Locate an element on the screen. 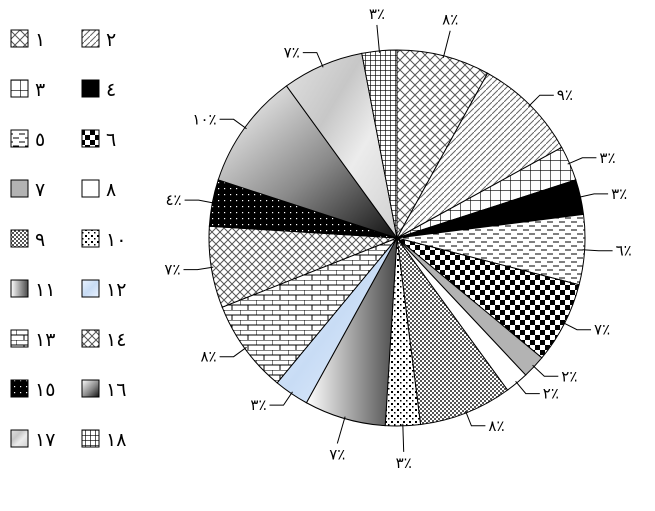  legend-label-13: ١٣ is located at coordinates (45, 340).